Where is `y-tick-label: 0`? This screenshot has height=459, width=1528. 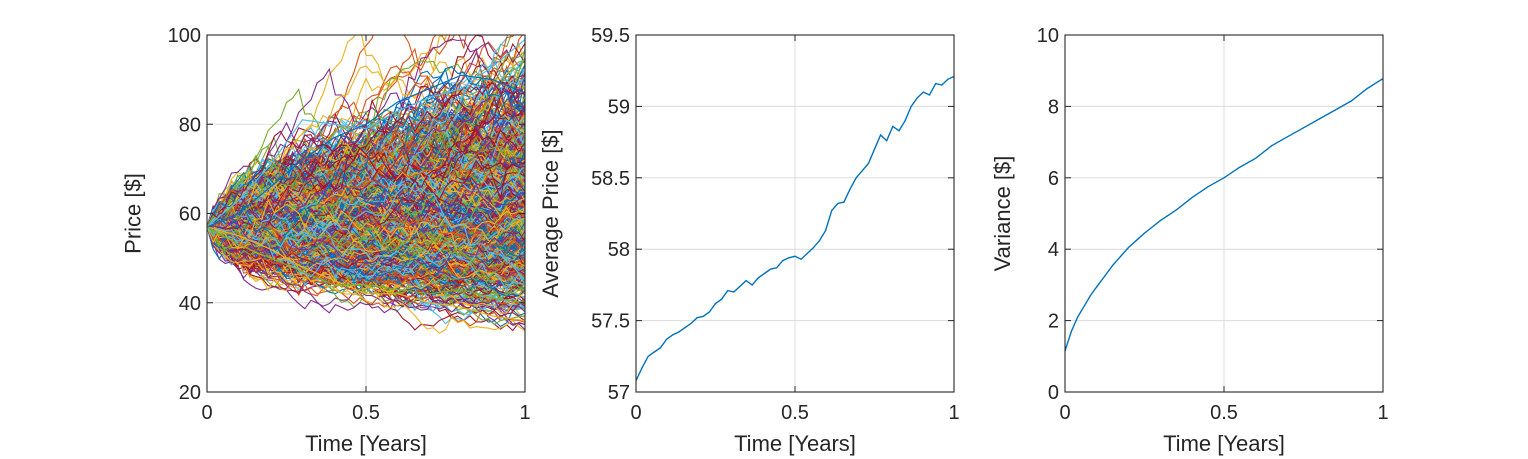
y-tick-label: 0 is located at coordinates (1053, 393).